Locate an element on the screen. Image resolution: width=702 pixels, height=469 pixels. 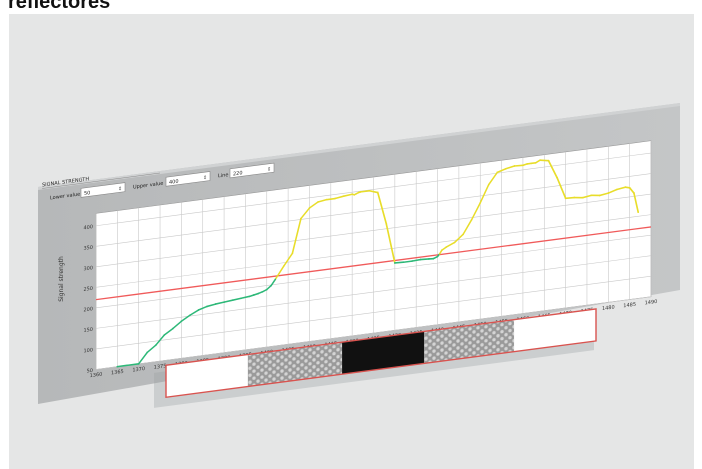
strip-border is located at coordinates (381, 353).